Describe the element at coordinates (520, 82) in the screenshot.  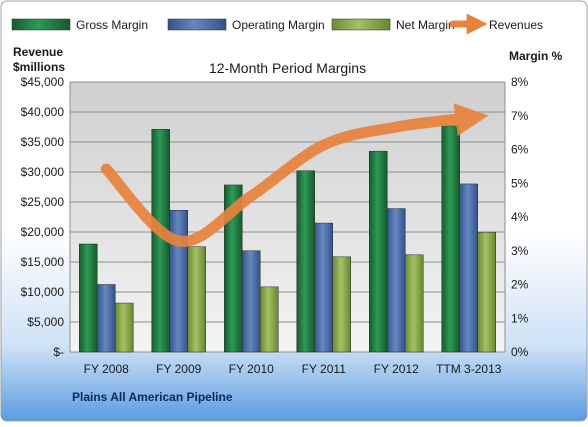
I see `right-tick-label: 8%` at that location.